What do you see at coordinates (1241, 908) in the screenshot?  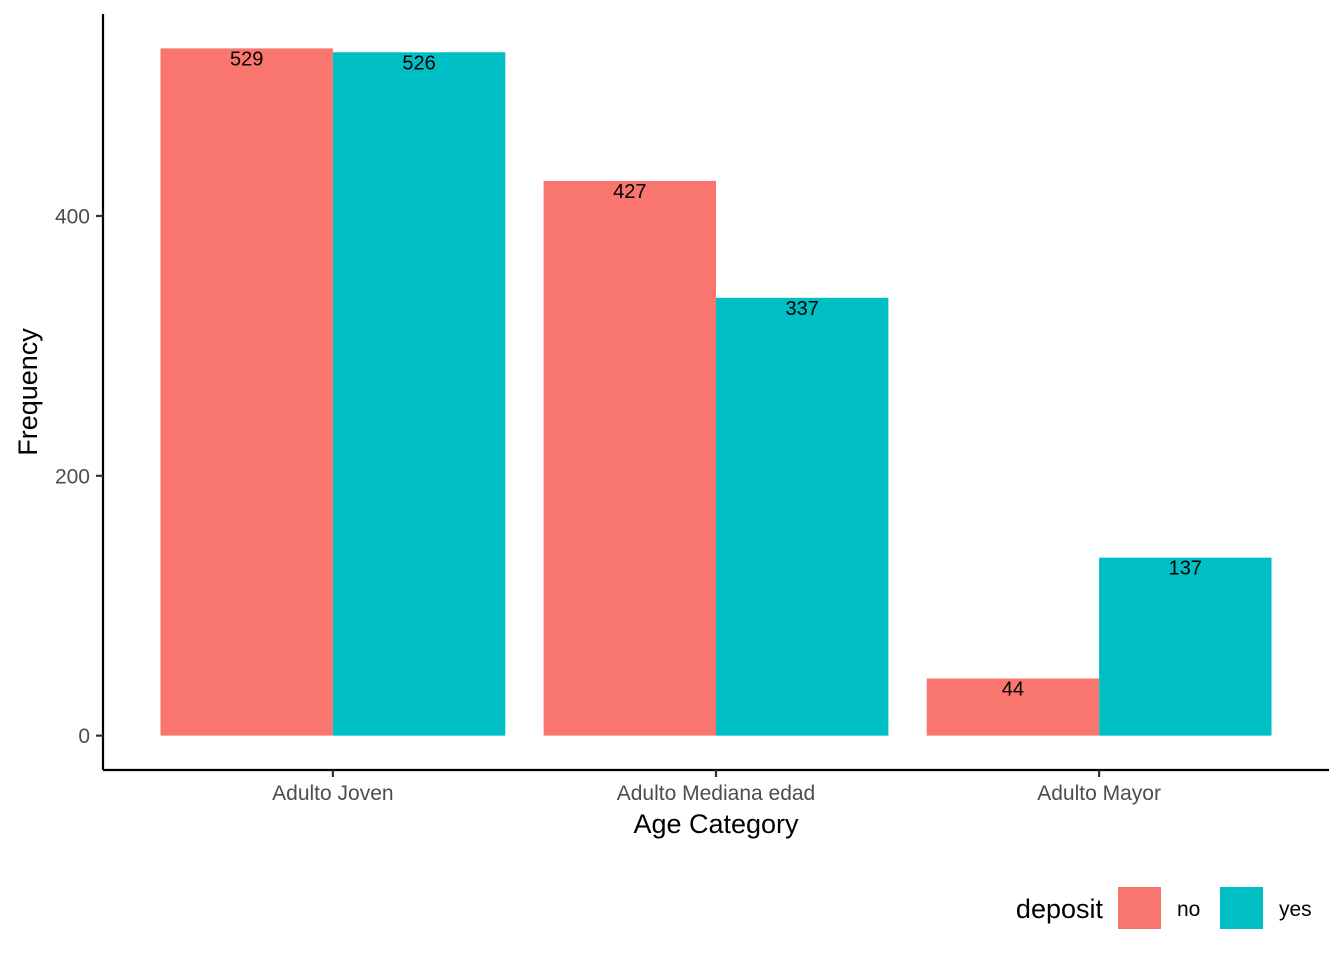 I see `legend-swatch-yes` at bounding box center [1241, 908].